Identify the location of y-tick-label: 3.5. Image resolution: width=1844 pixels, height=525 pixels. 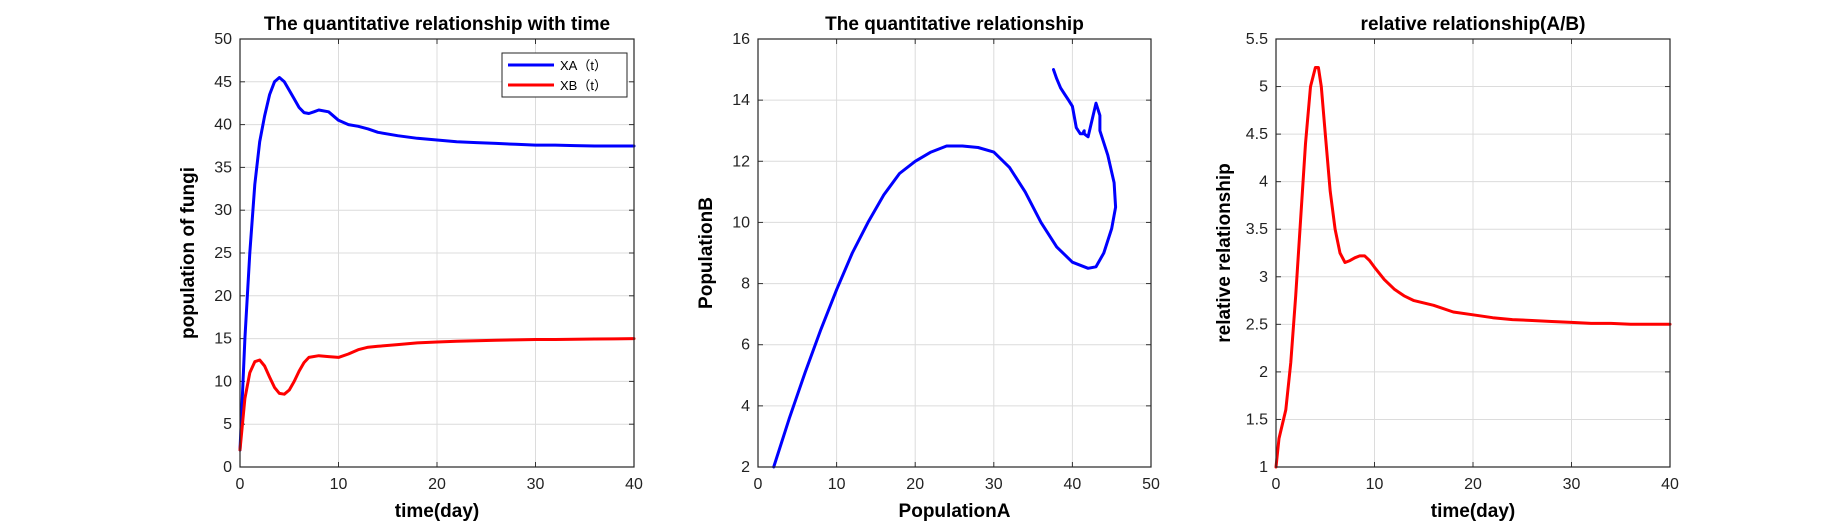
(1257, 229).